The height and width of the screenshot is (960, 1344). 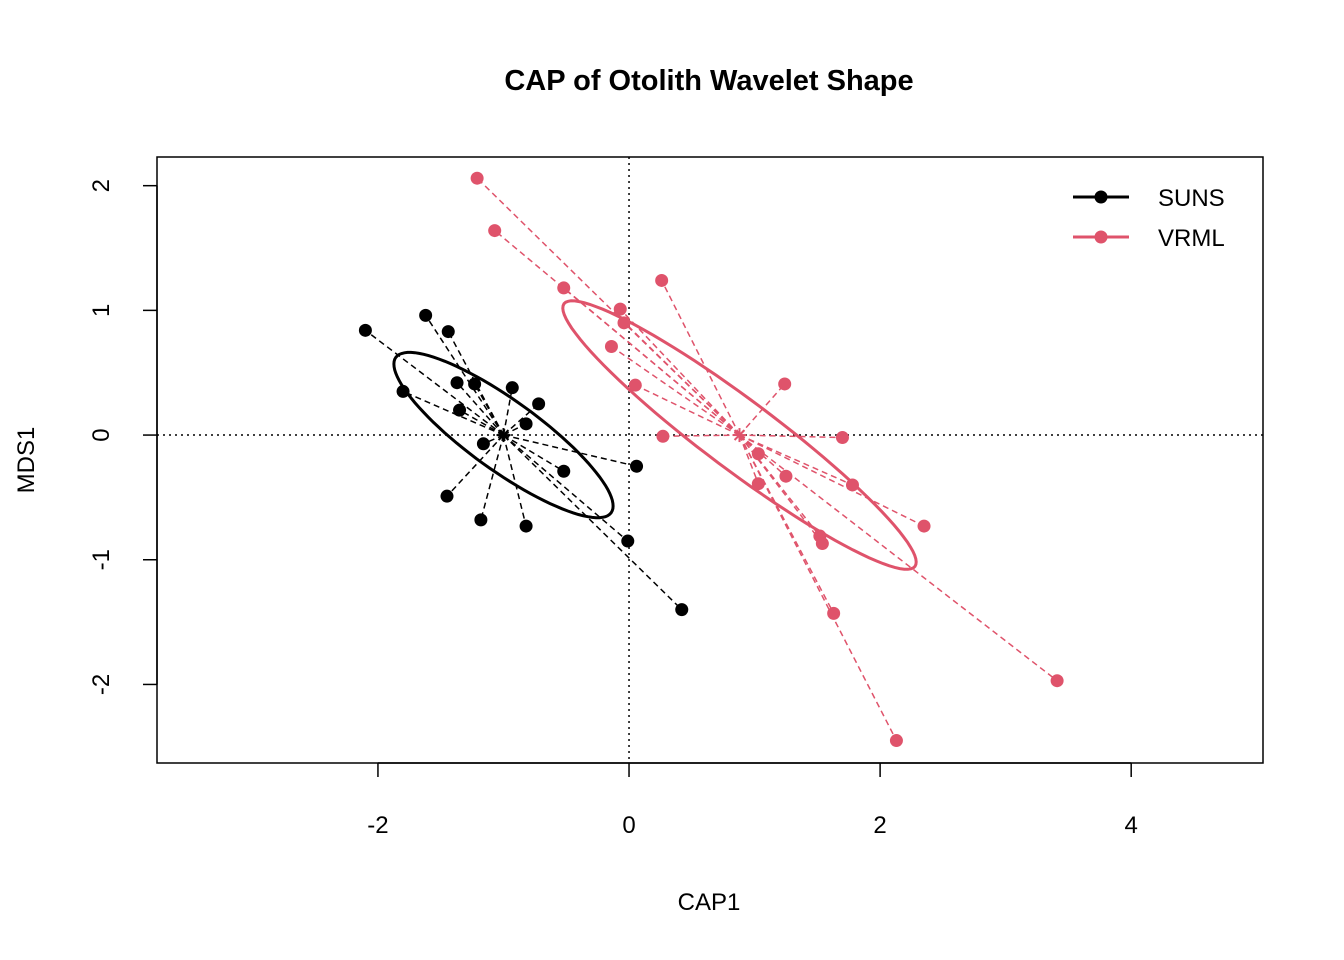 What do you see at coordinates (101, 185) in the screenshot?
I see `y-tick-label-4: 2` at bounding box center [101, 185].